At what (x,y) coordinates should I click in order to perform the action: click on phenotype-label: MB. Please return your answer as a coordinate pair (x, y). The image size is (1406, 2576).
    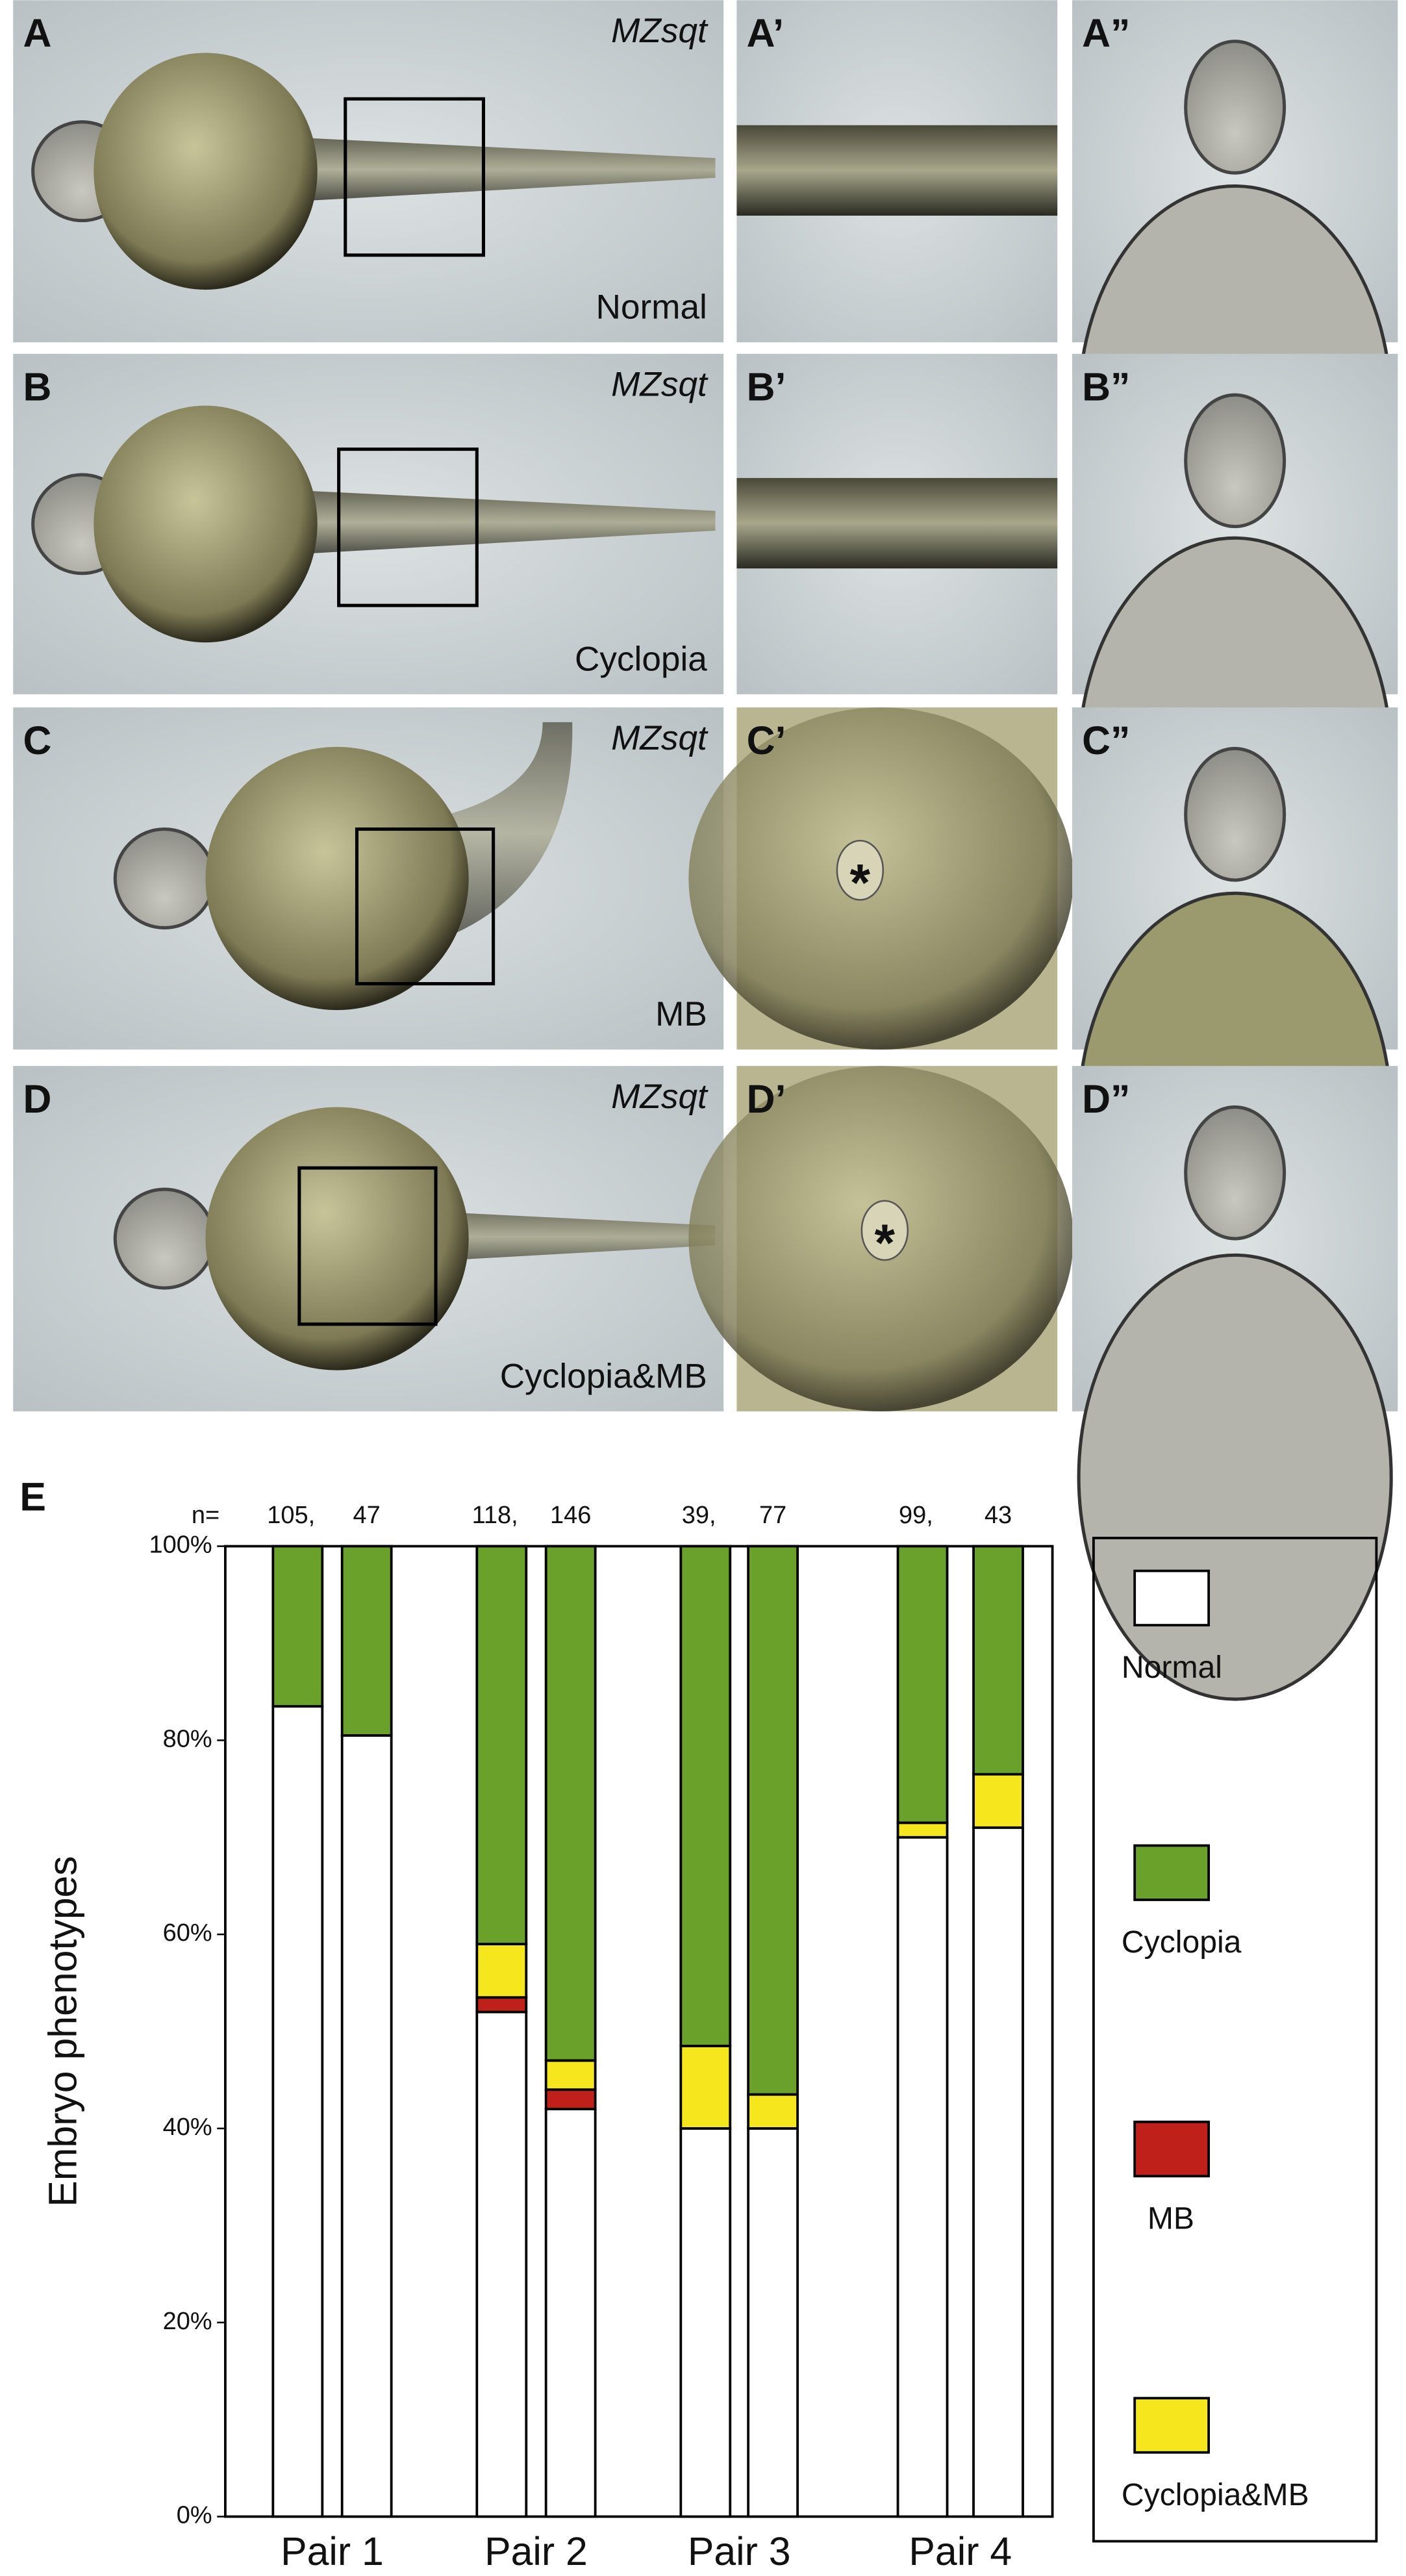
    Looking at the image, I should click on (681, 1014).